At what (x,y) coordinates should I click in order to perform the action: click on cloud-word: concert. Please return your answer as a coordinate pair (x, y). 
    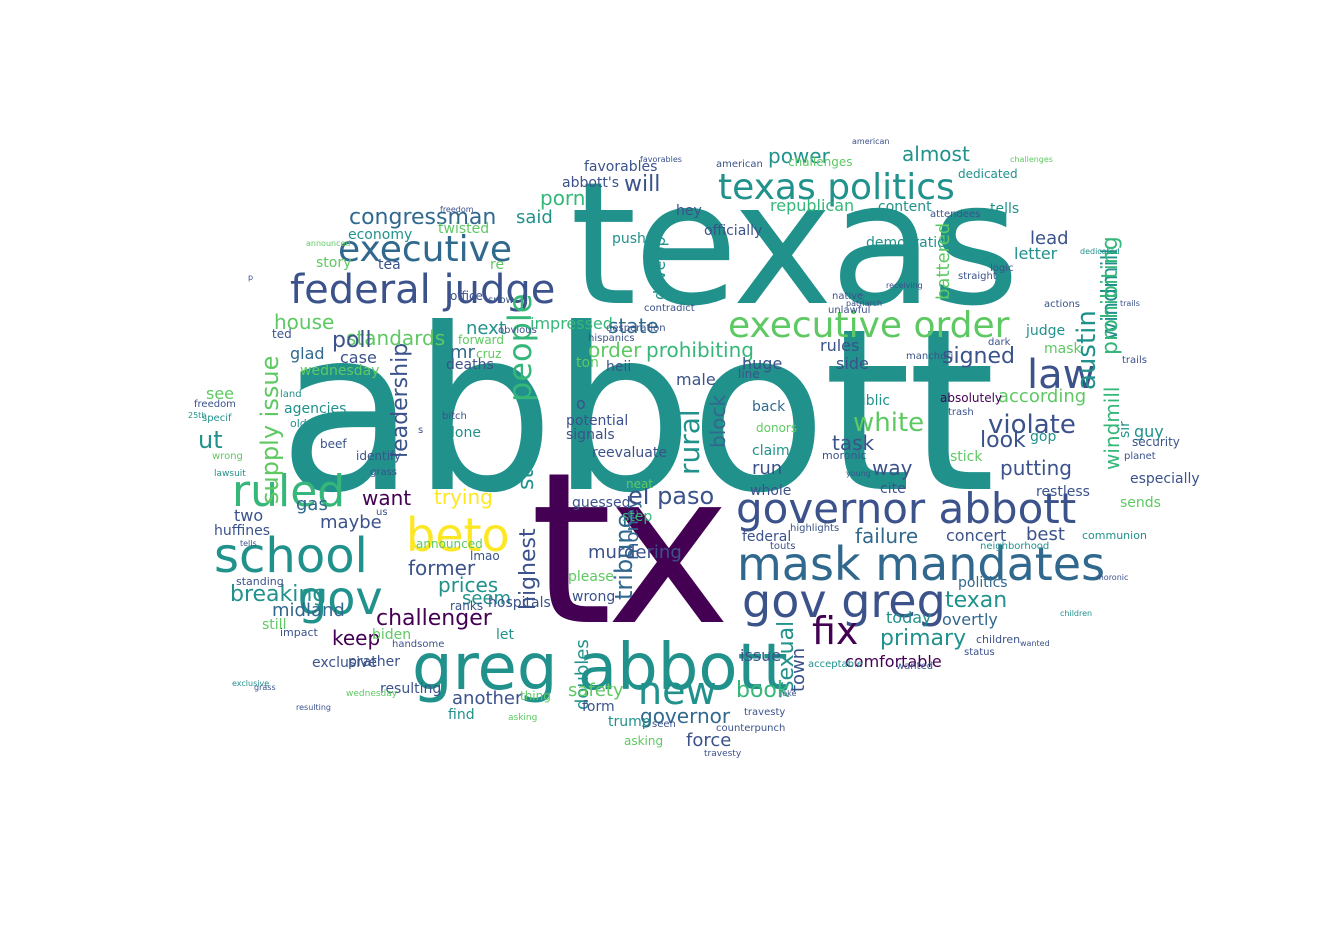
    Looking at the image, I should click on (976, 535).